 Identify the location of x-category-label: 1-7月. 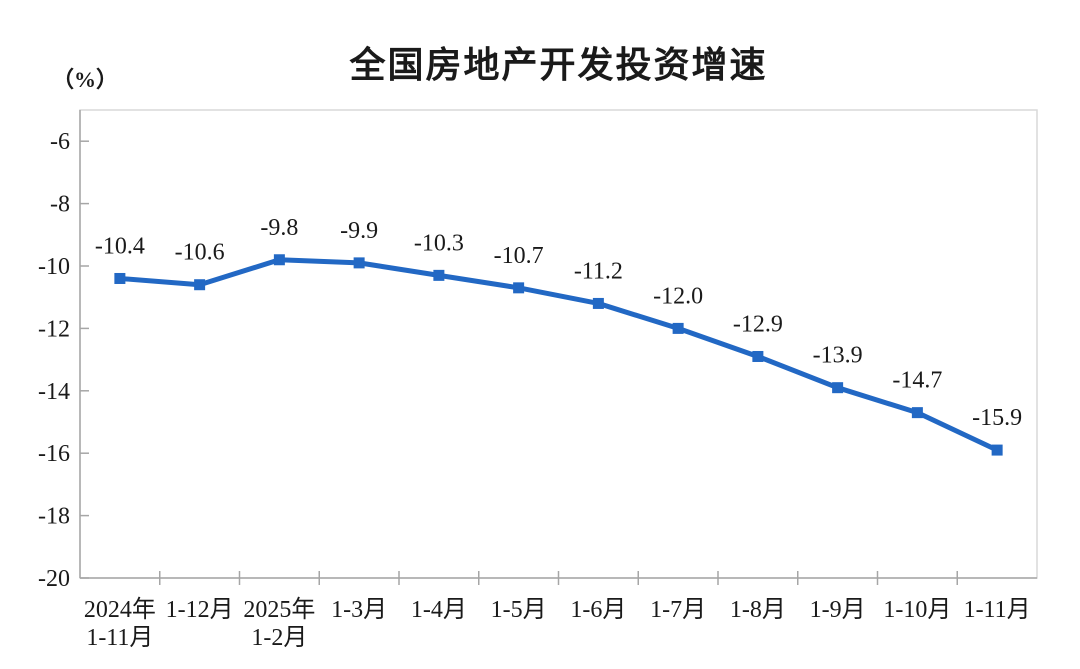
(678, 610).